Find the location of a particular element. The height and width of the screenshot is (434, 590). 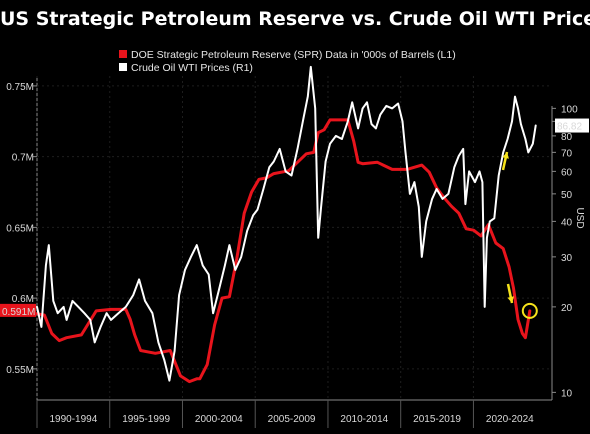

right-tick-label: 30 is located at coordinates (567, 258).